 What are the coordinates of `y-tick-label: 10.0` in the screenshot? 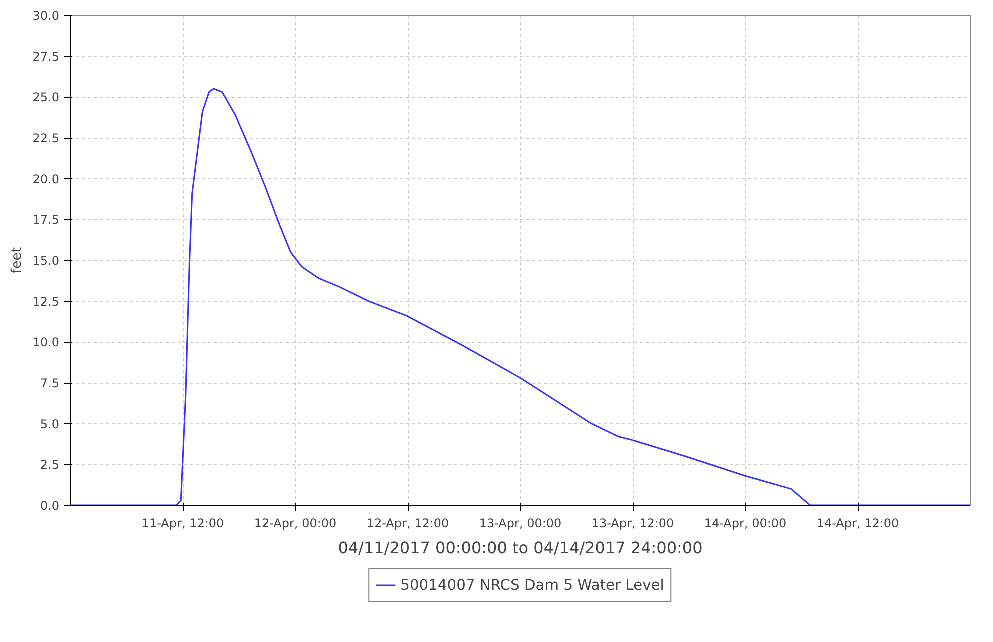 It's located at (46, 343).